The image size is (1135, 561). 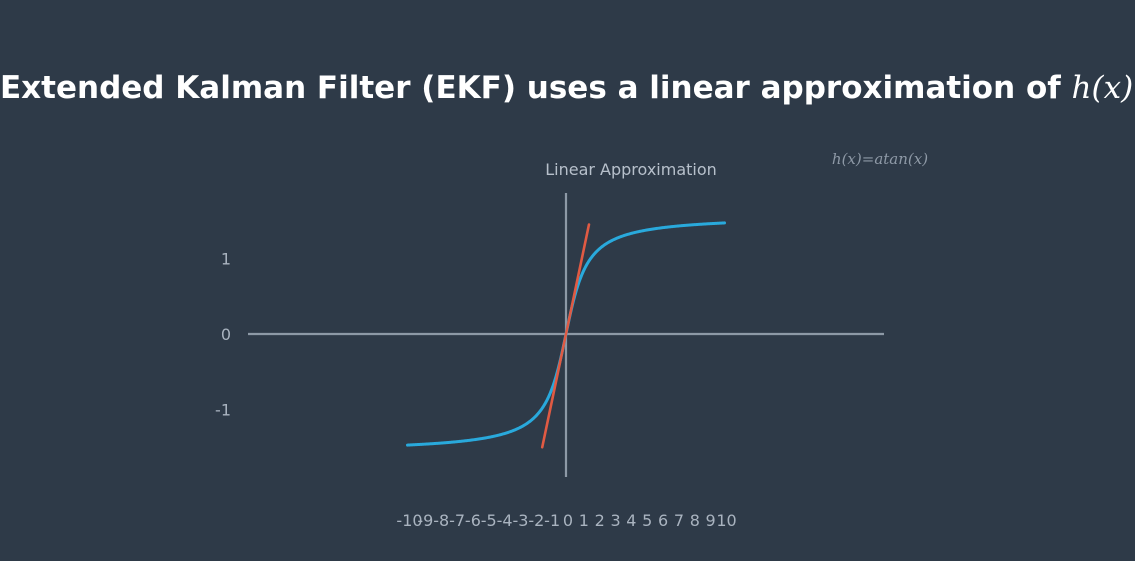 I want to click on function-label: h(x)=atan(x), so click(x=880, y=159).